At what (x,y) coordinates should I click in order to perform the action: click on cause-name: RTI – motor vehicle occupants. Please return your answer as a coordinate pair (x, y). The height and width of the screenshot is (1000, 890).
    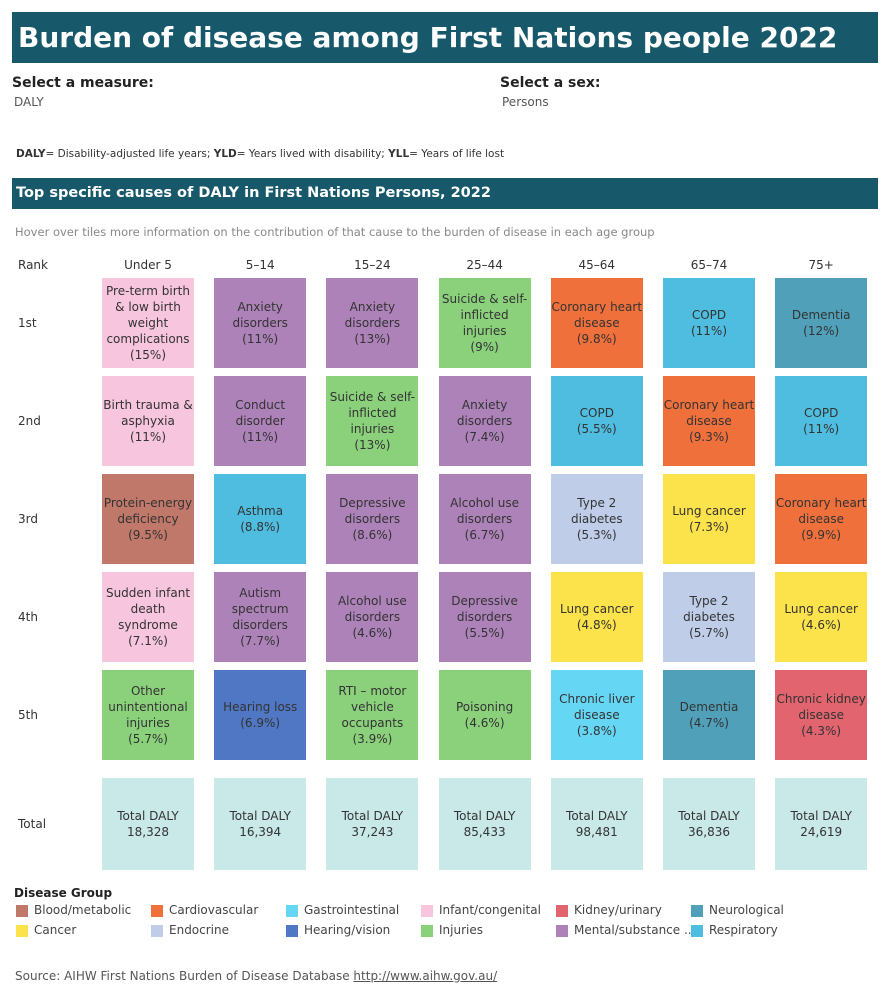
    Looking at the image, I should click on (372, 707).